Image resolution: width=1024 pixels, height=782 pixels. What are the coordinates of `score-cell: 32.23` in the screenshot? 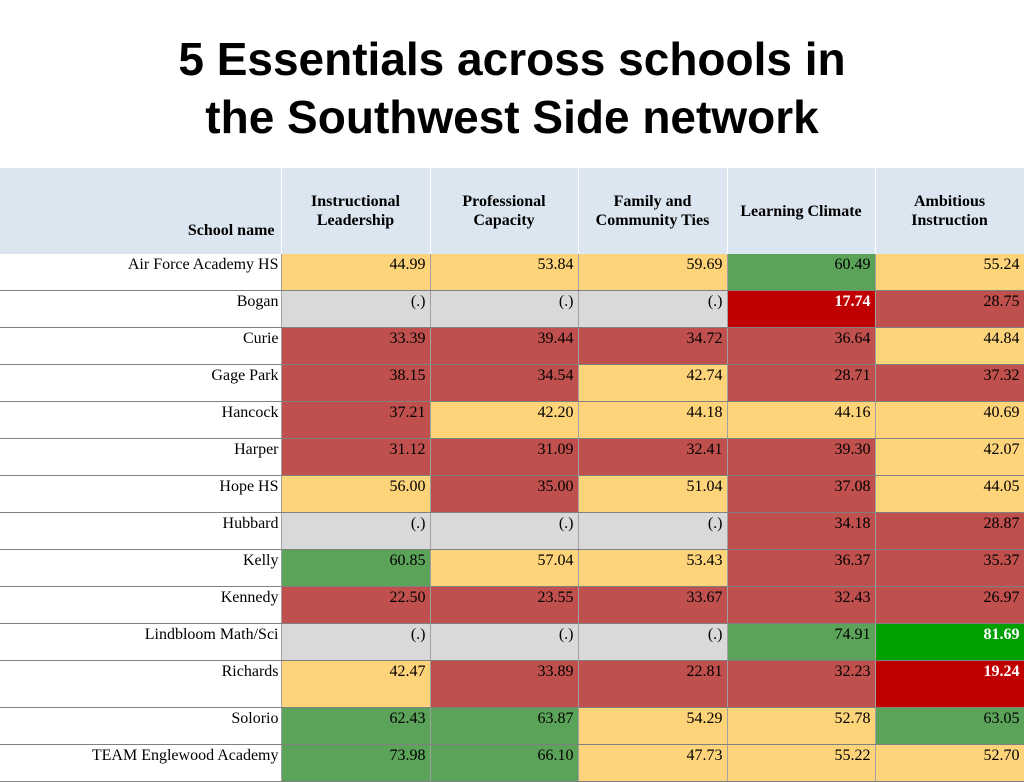 It's located at (801, 684).